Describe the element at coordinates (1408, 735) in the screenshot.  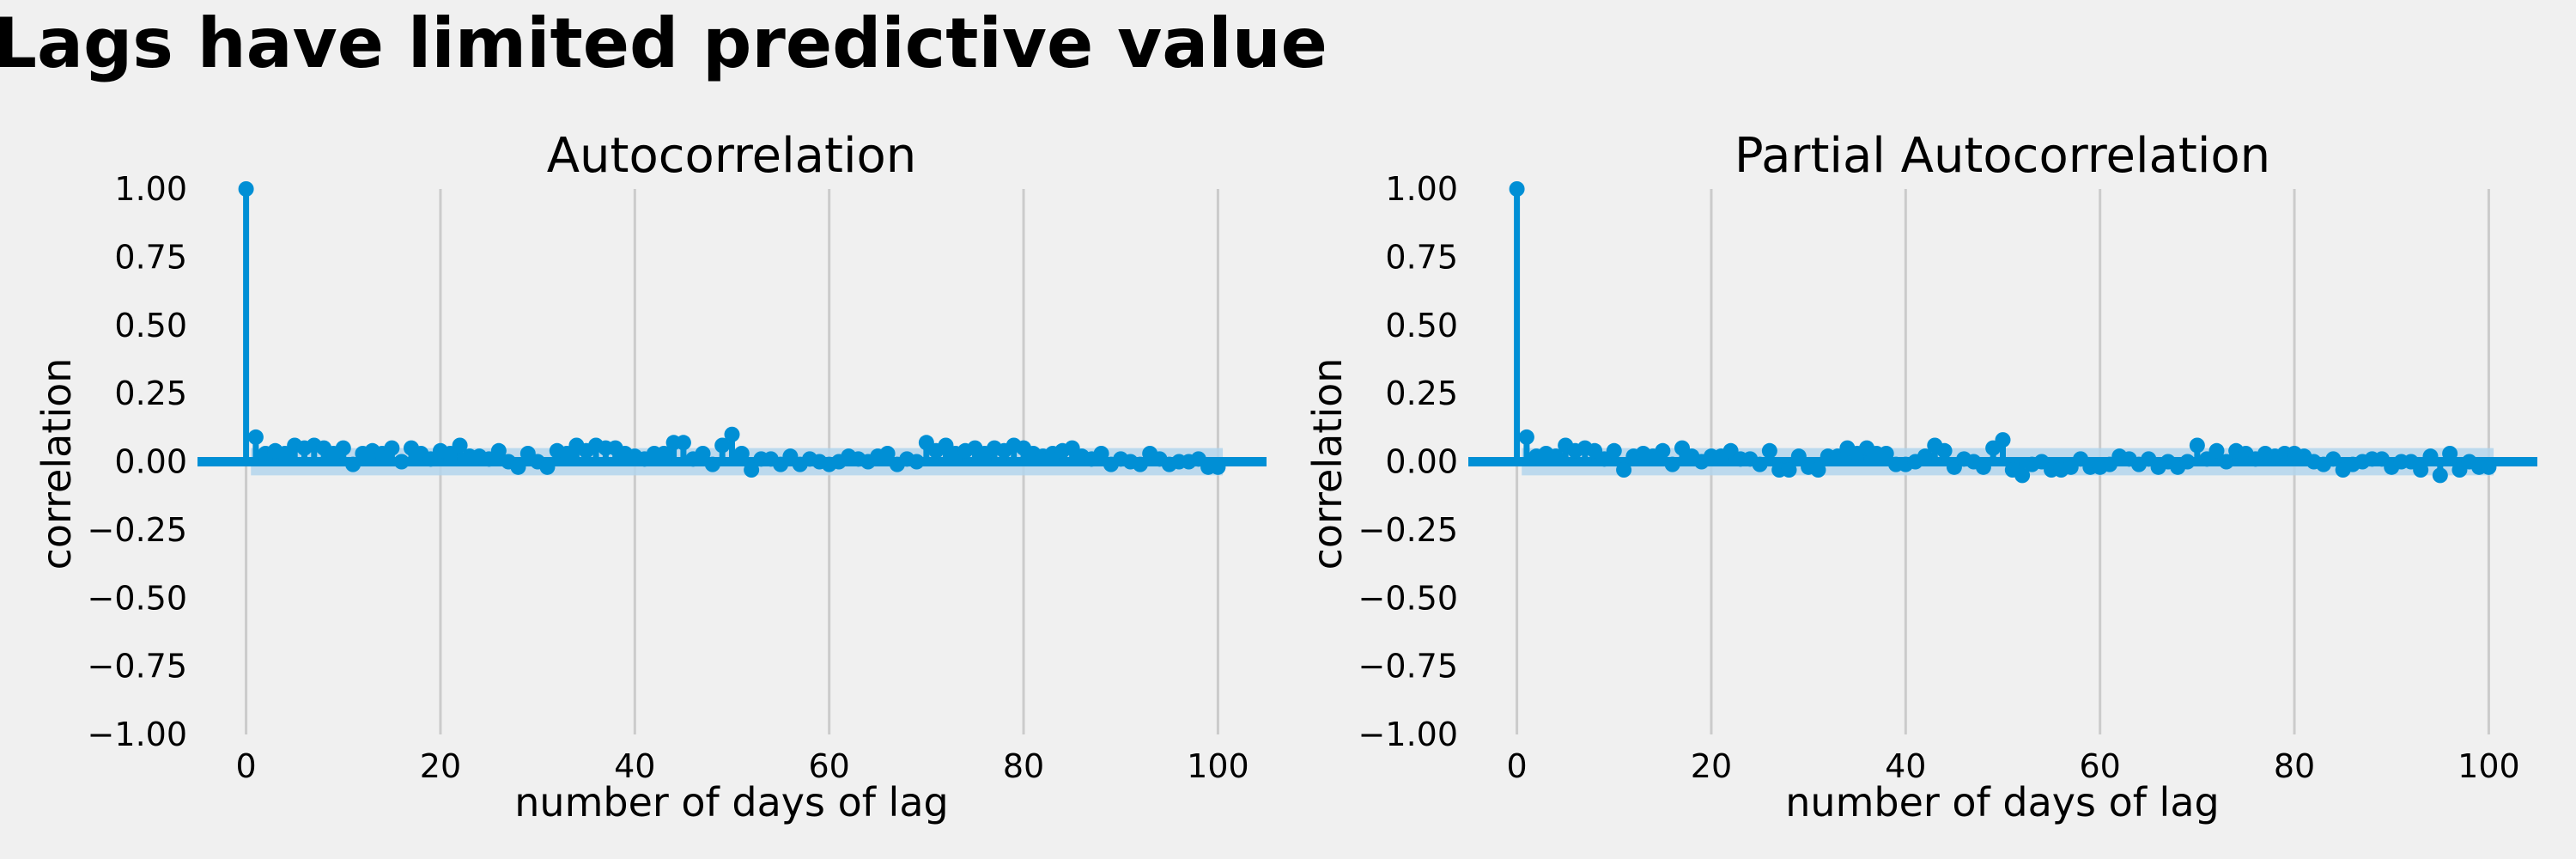
I see `pacf-y-tick-label: −1.00` at that location.